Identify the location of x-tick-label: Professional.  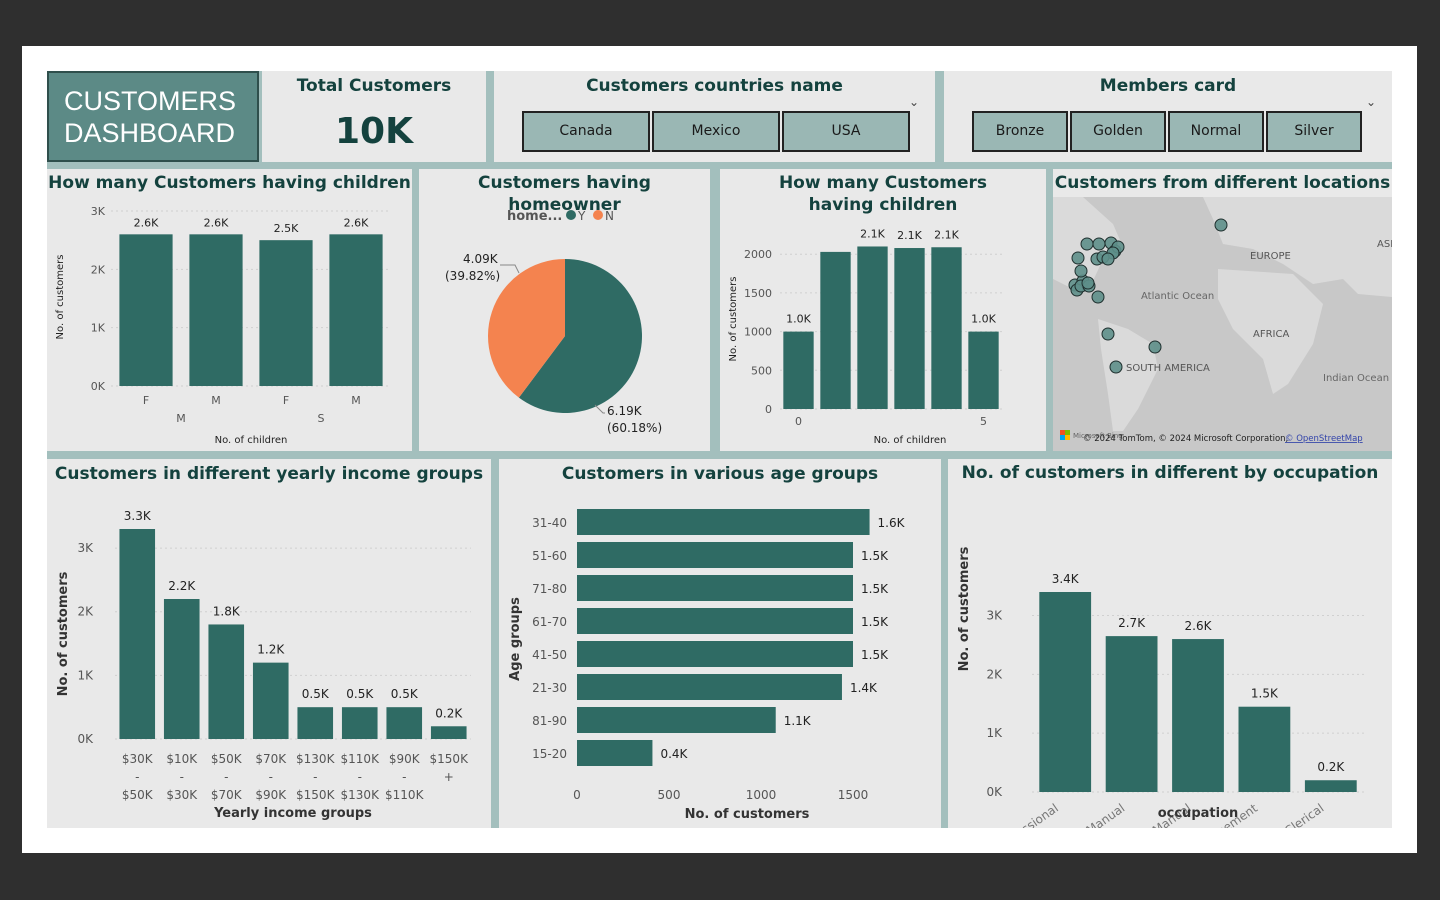
(1027, 814).